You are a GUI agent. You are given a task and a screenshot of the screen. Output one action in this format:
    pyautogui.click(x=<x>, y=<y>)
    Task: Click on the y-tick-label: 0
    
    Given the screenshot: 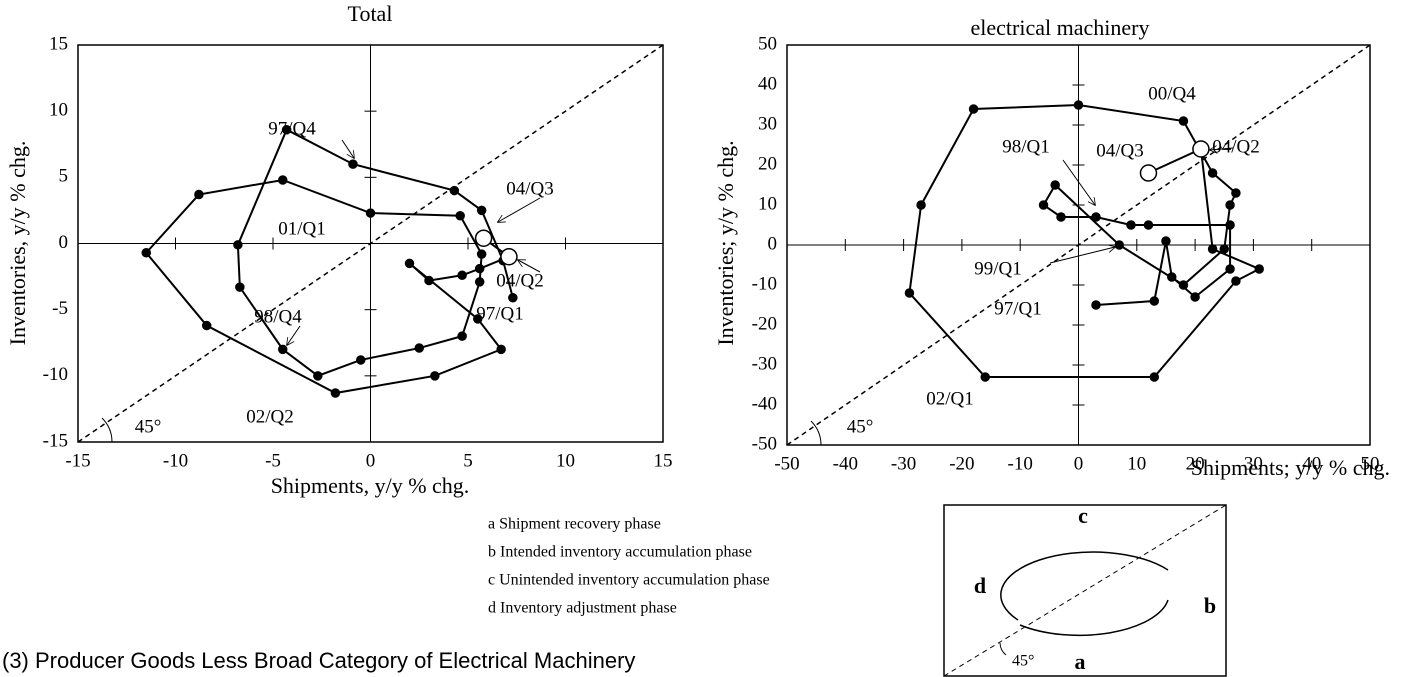 What is the action you would take?
    pyautogui.click(x=773, y=243)
    